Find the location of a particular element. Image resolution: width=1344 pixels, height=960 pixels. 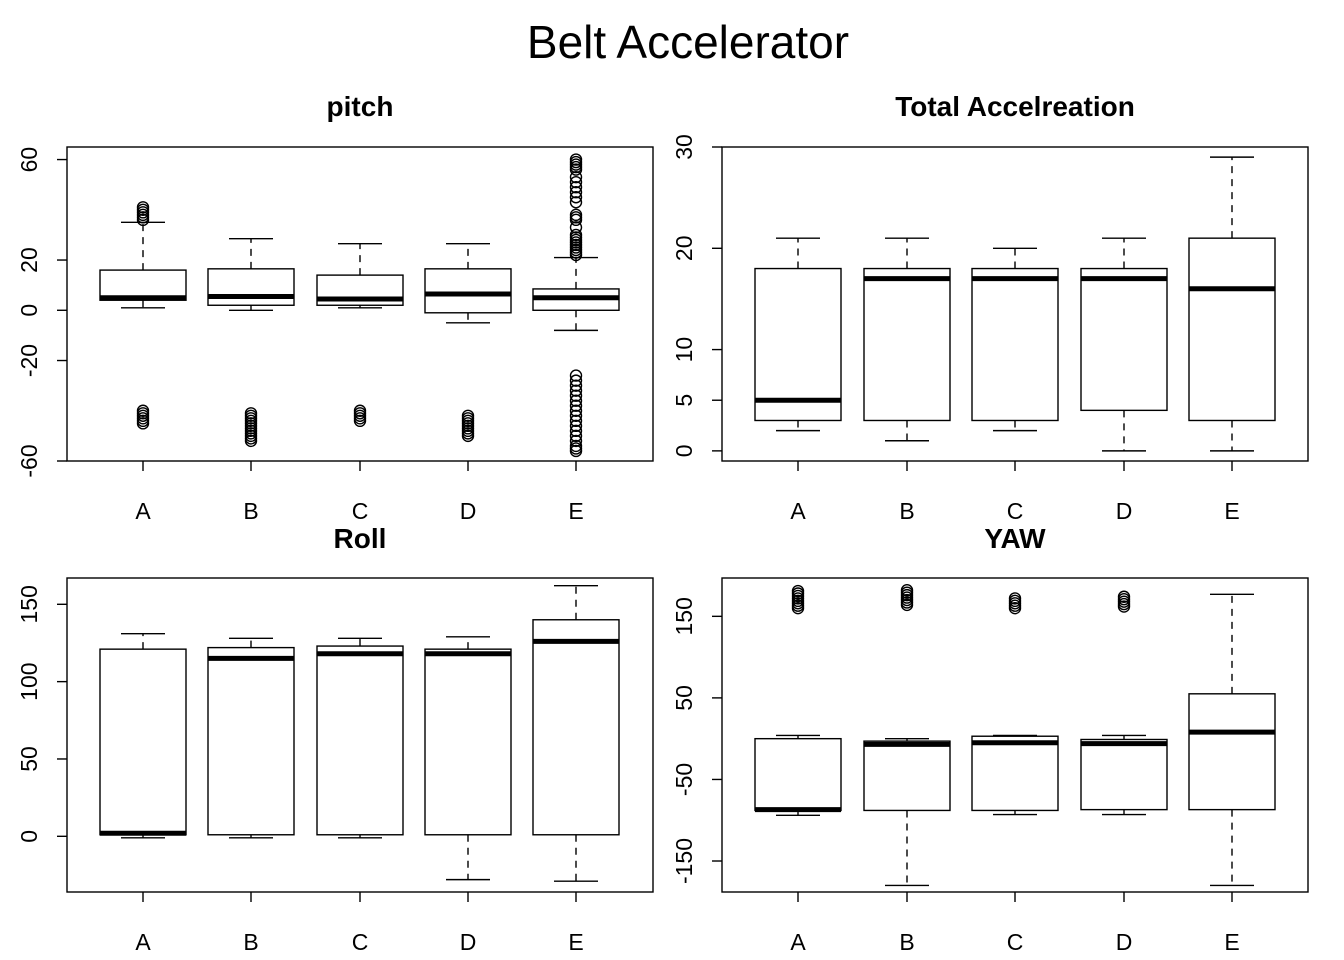

y-tick-label: -60 is located at coordinates (29, 460).